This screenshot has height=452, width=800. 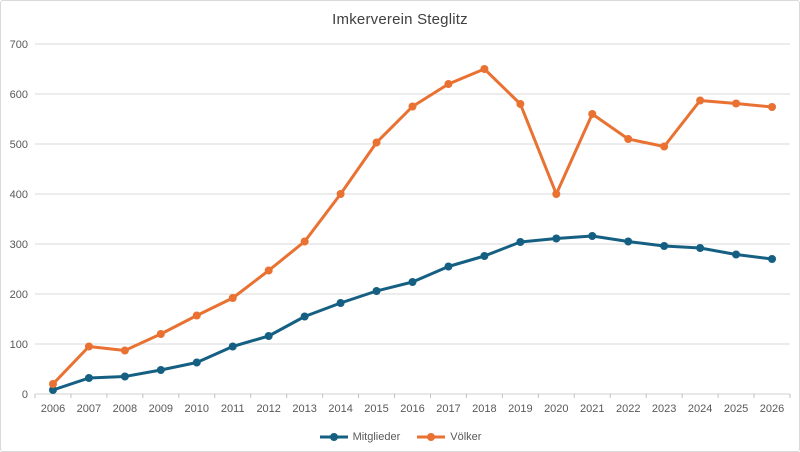 What do you see at coordinates (268, 336) in the screenshot?
I see `data-point-Mitglieder-2012` at bounding box center [268, 336].